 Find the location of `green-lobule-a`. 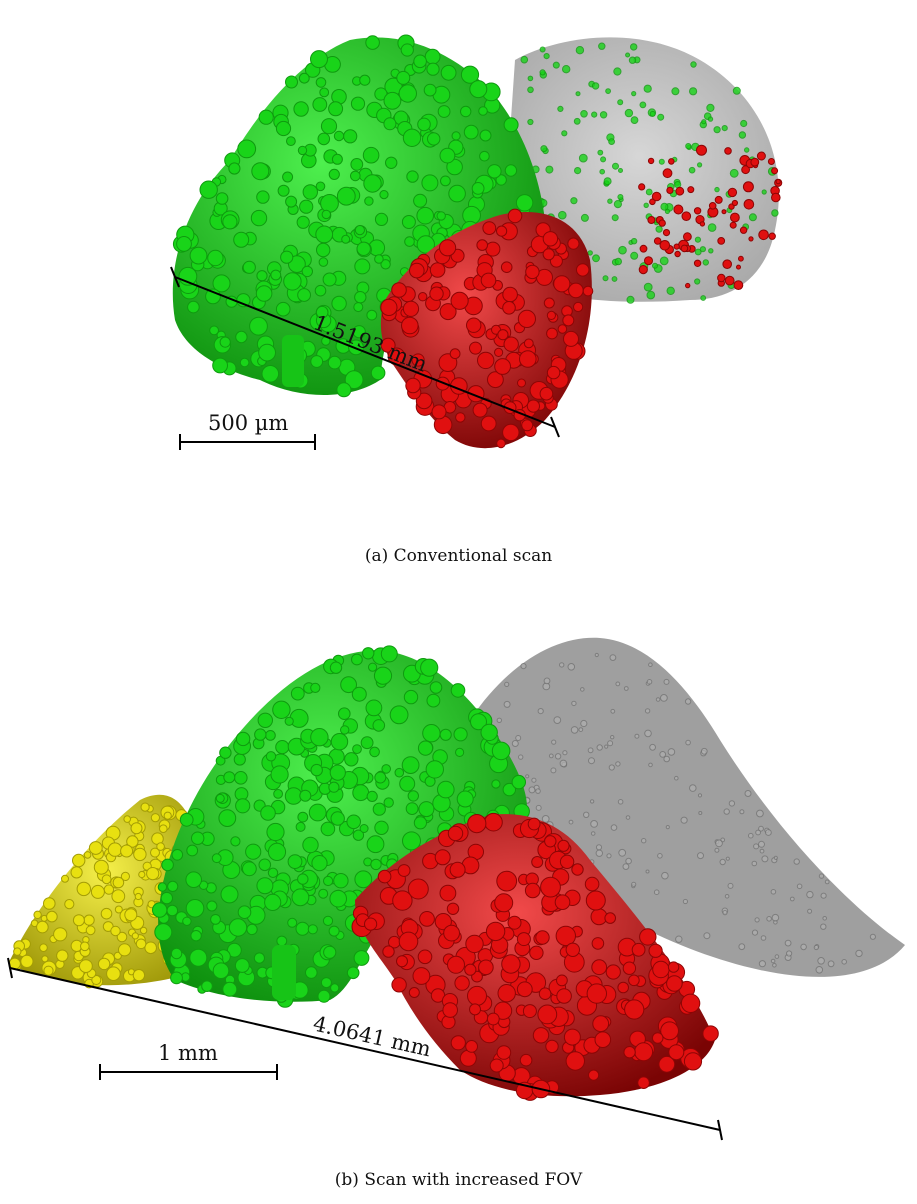

green-lobule-a is located at coordinates (359, 216).